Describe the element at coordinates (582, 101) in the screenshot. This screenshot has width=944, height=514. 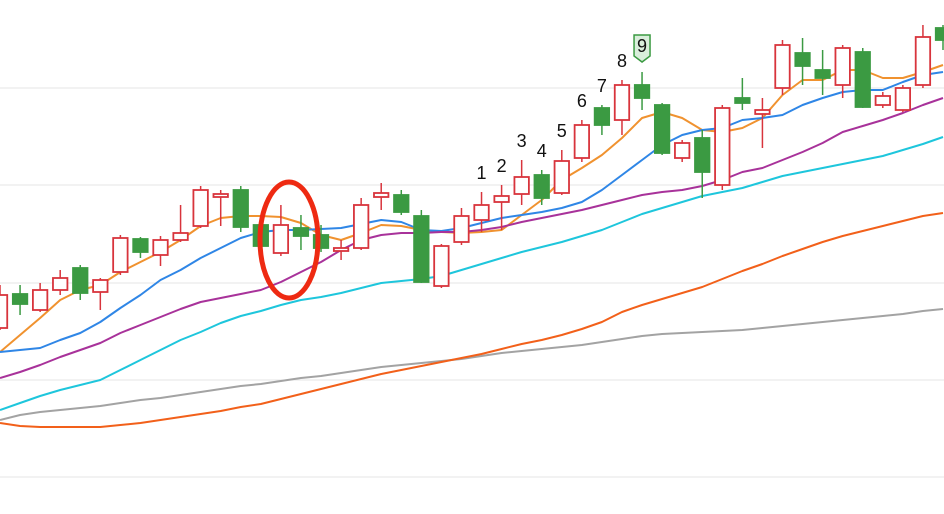
I see `td-count: 6` at that location.